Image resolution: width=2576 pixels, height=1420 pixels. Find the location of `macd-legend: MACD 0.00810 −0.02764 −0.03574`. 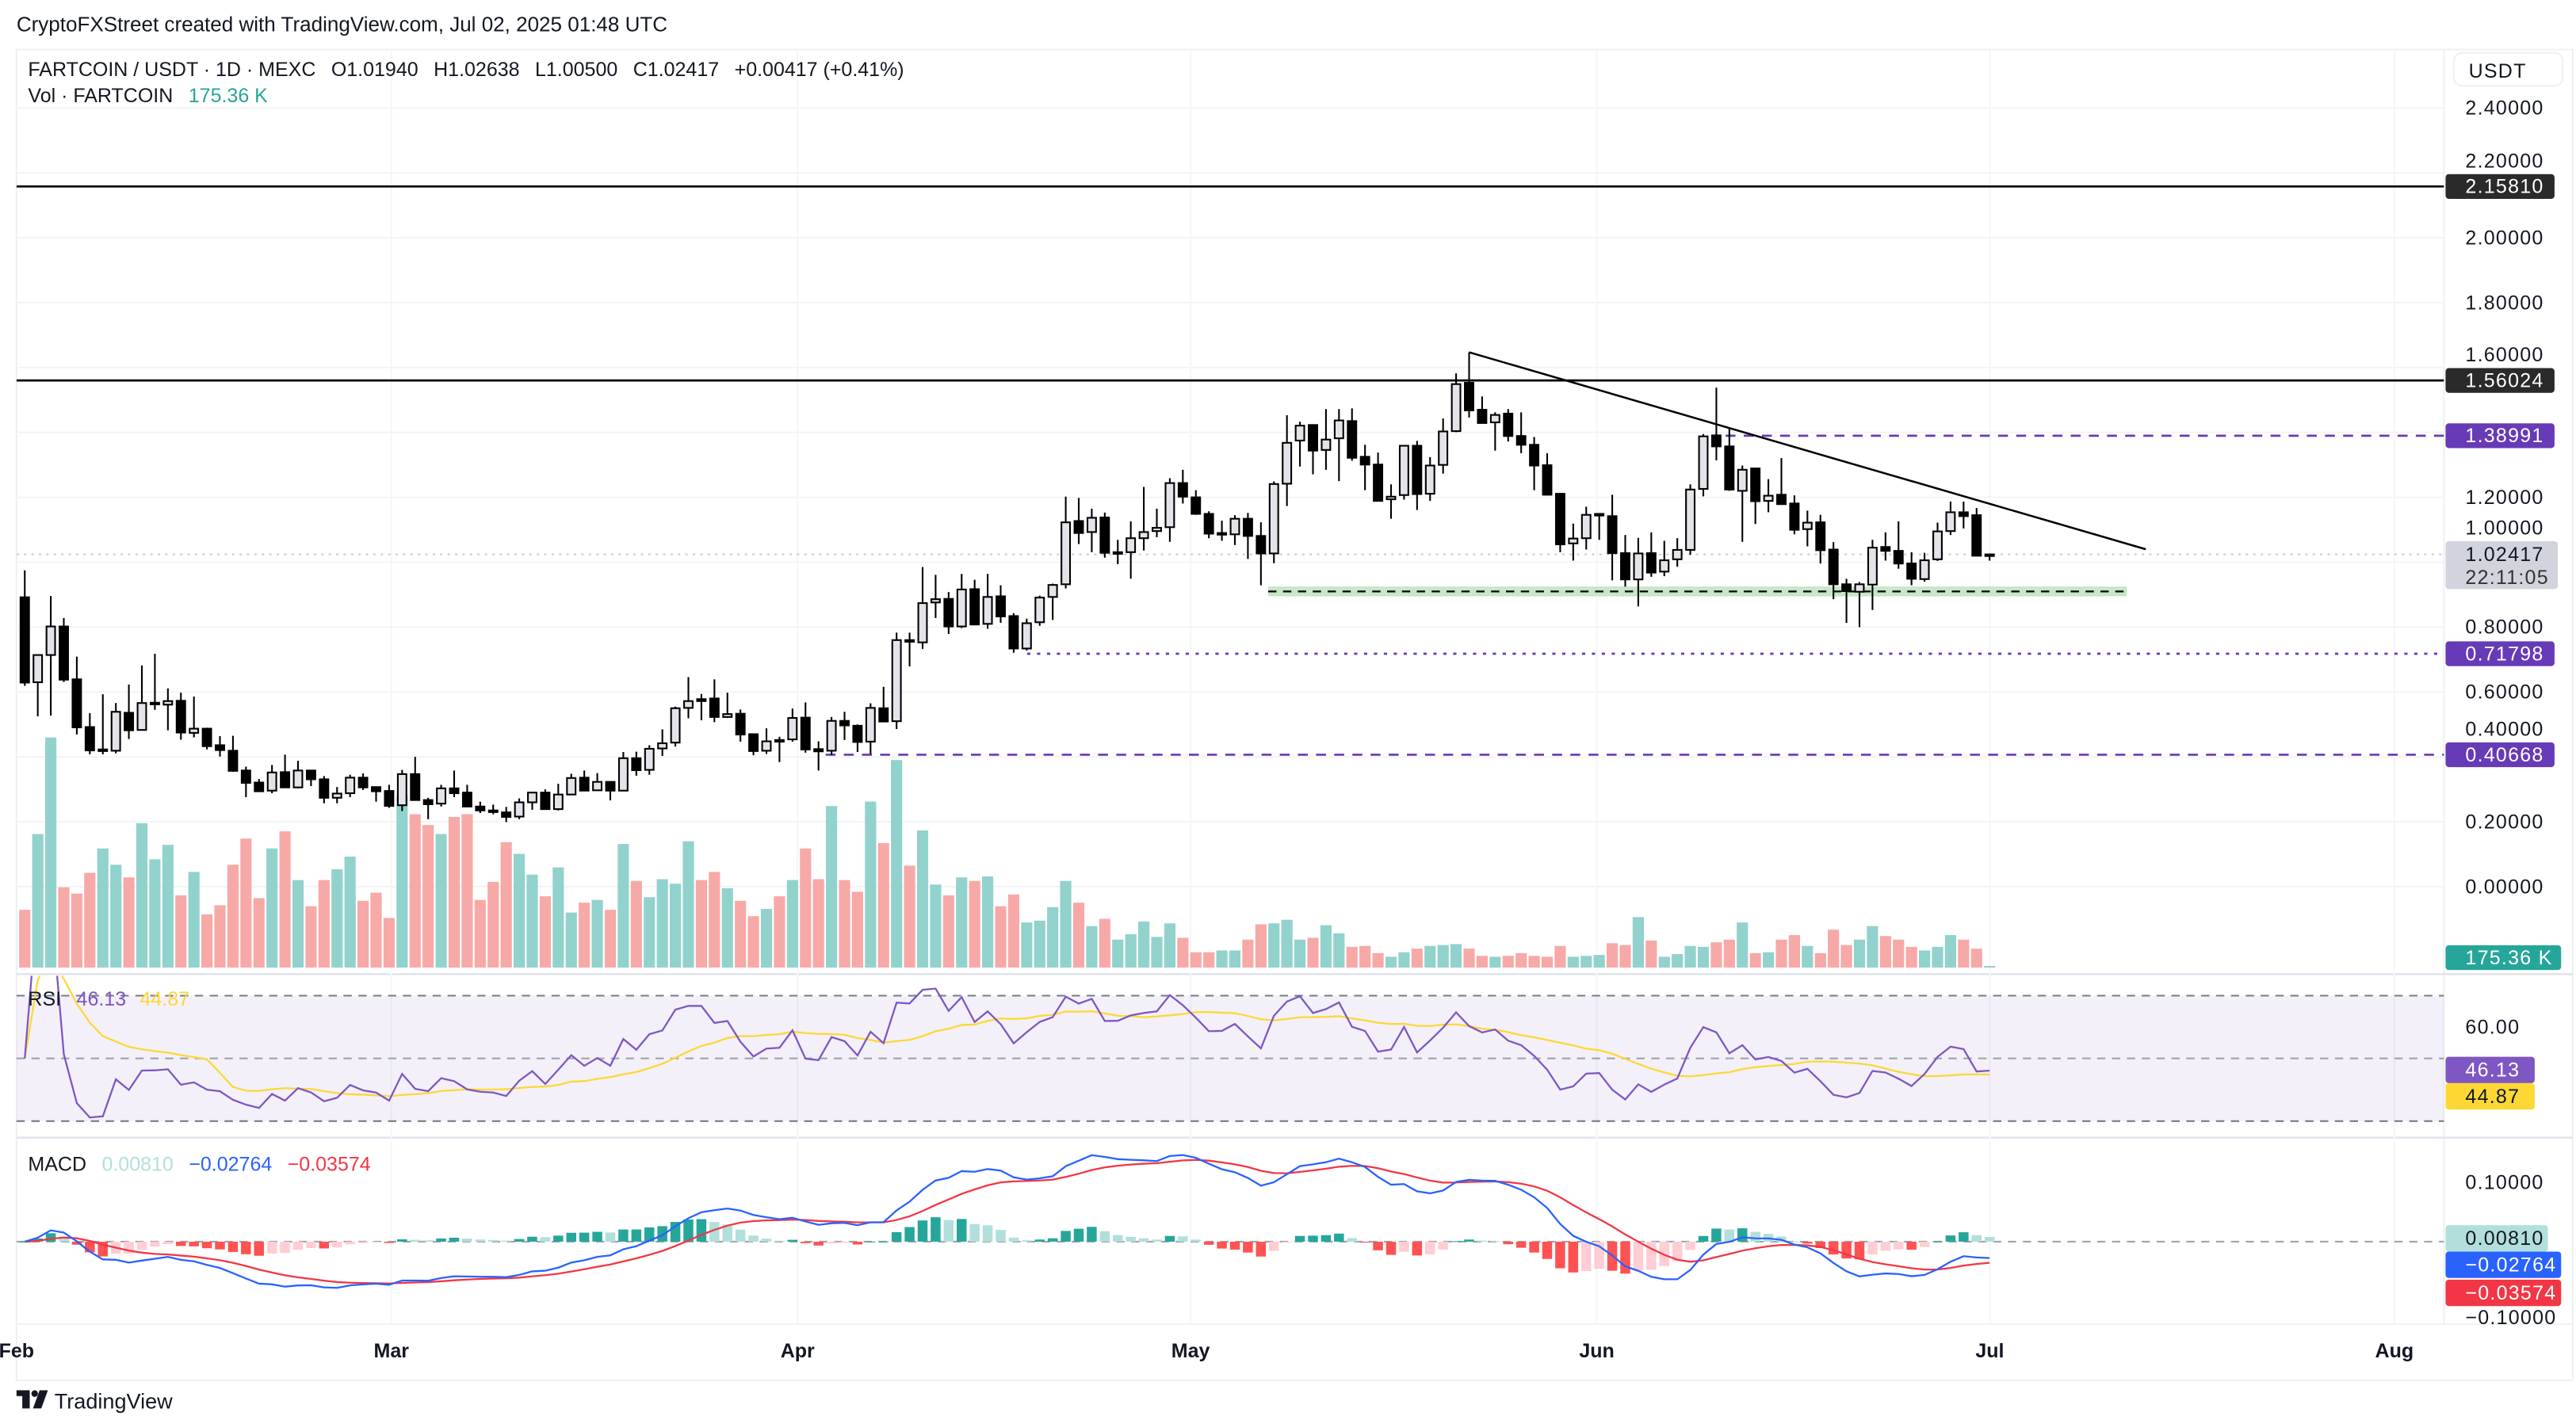

macd-legend: MACD 0.00810 −0.02764 −0.03574 is located at coordinates (199, 1164).